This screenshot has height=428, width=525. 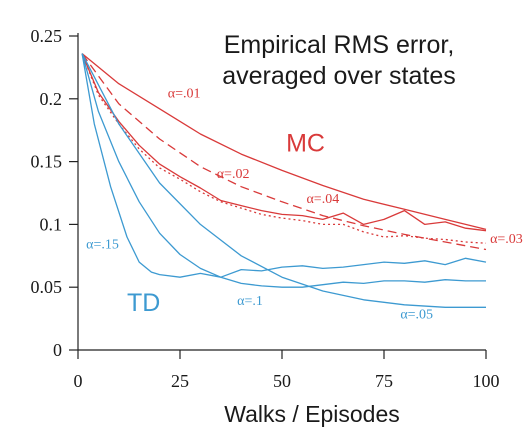 What do you see at coordinates (47, 162) in the screenshot?
I see `y-tick-label: 0.15` at bounding box center [47, 162].